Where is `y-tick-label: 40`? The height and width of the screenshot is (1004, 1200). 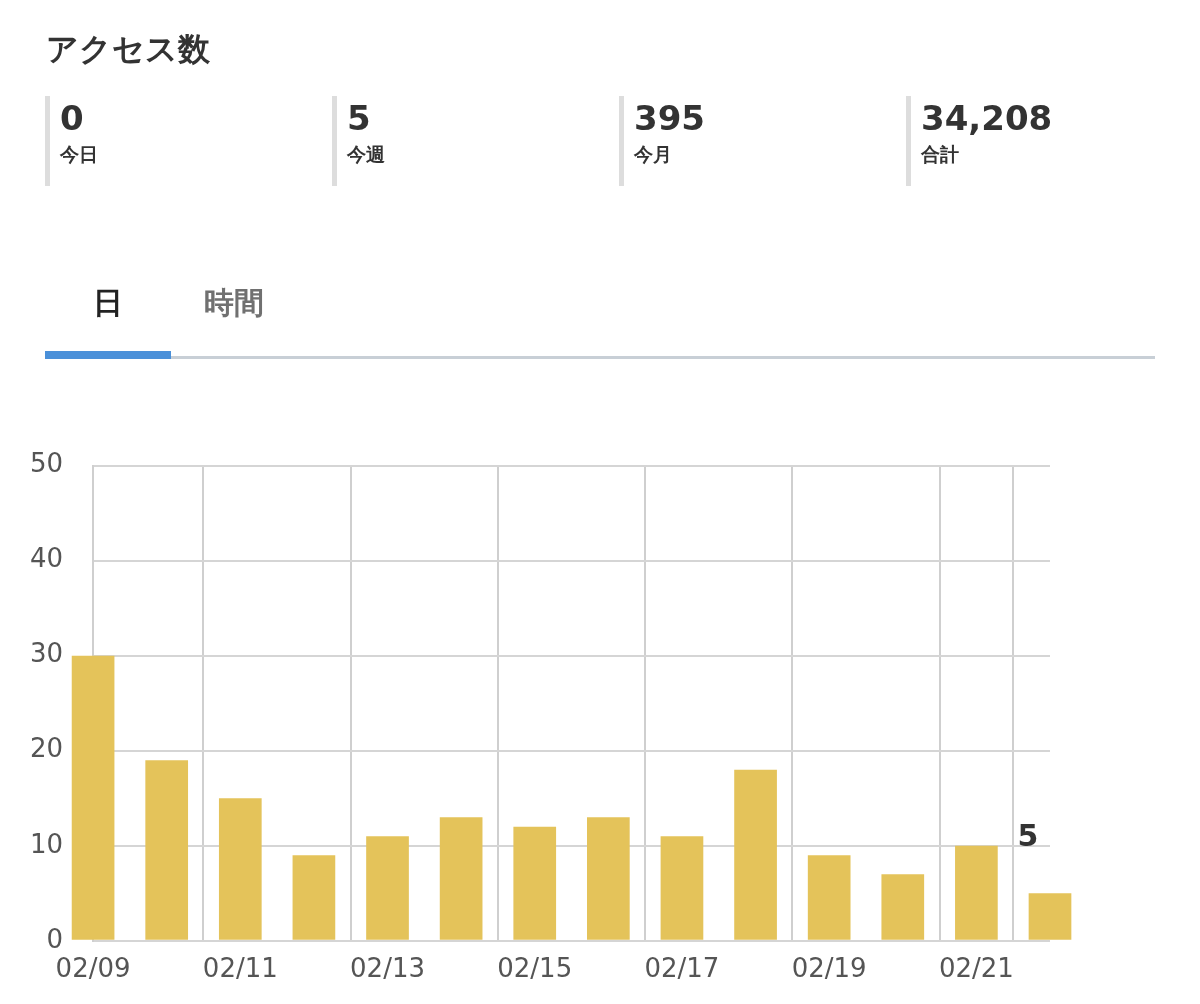
y-tick-label: 40 is located at coordinates (46, 558).